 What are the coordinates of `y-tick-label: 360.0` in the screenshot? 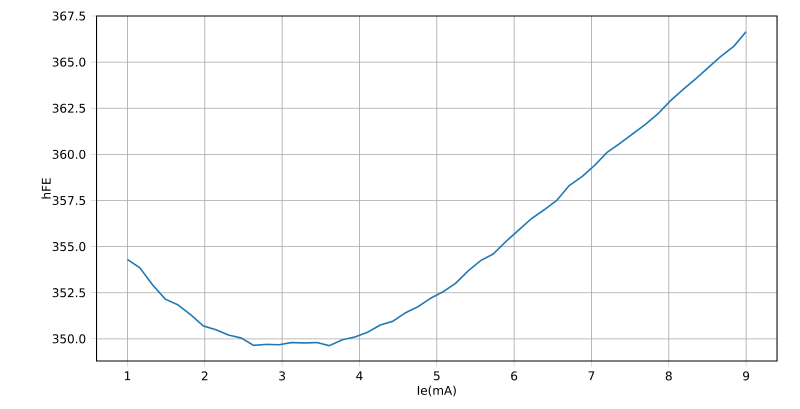 It's located at (69, 154).